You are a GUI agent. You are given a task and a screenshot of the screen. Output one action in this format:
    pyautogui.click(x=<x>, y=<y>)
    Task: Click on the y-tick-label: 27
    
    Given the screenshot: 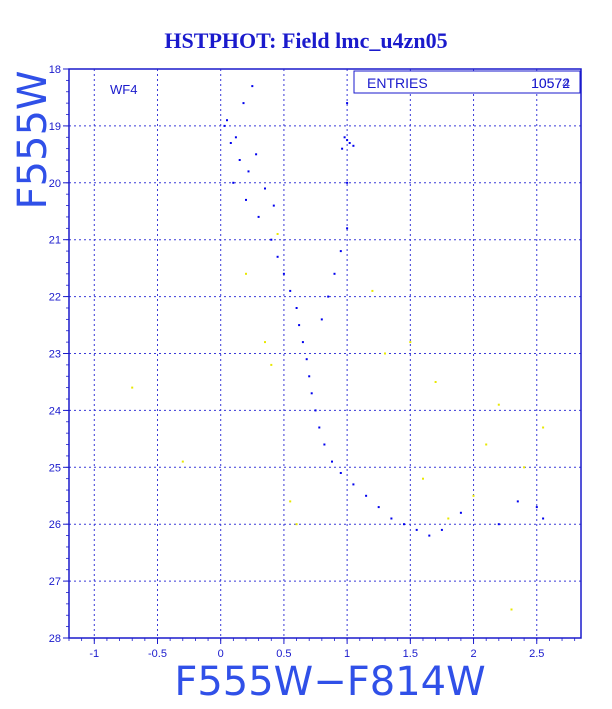 What is the action you would take?
    pyautogui.click(x=55, y=582)
    